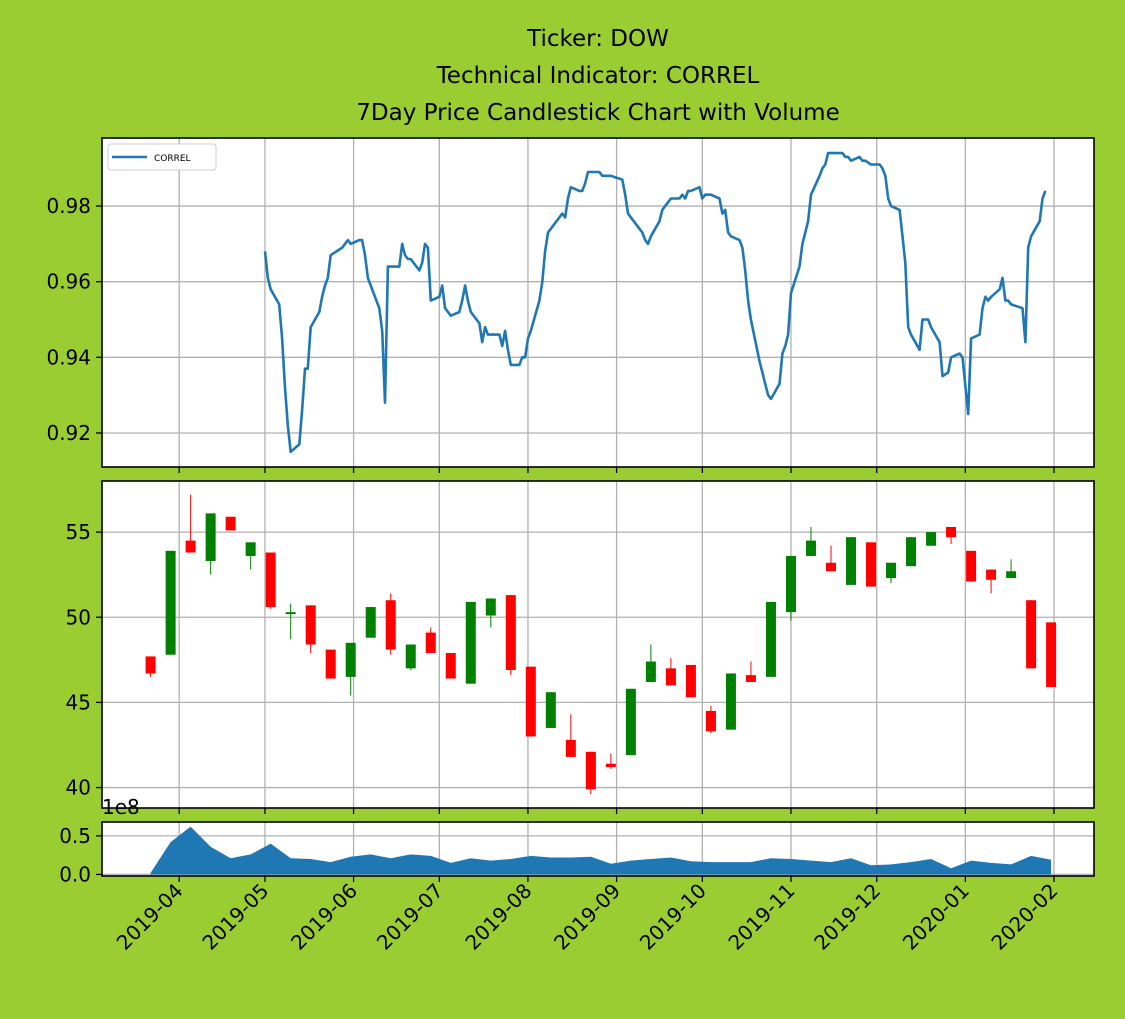 The height and width of the screenshot is (1019, 1125). I want to click on volume-offset-label: 1e8, so click(121, 807).